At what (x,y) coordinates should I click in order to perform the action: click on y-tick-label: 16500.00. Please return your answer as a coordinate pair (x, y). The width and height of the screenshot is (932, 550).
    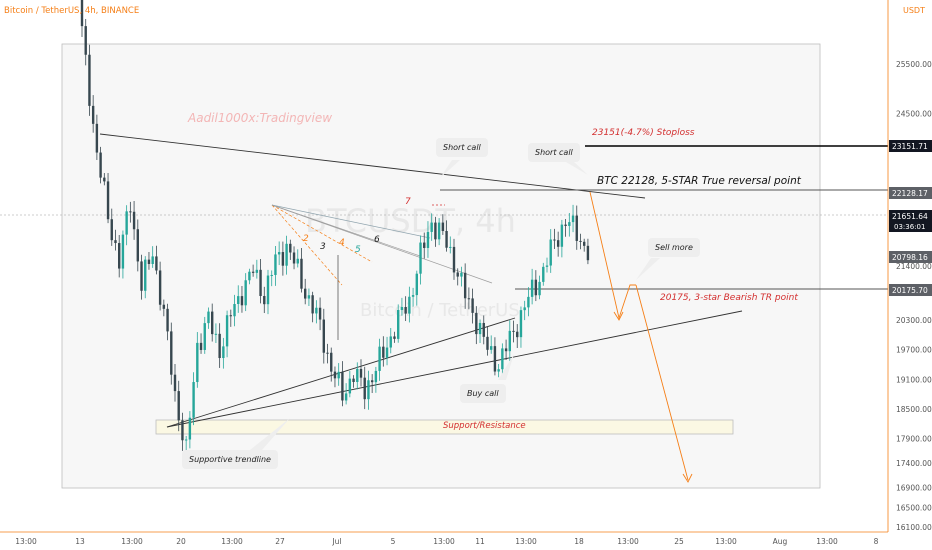
    Looking at the image, I should click on (914, 507).